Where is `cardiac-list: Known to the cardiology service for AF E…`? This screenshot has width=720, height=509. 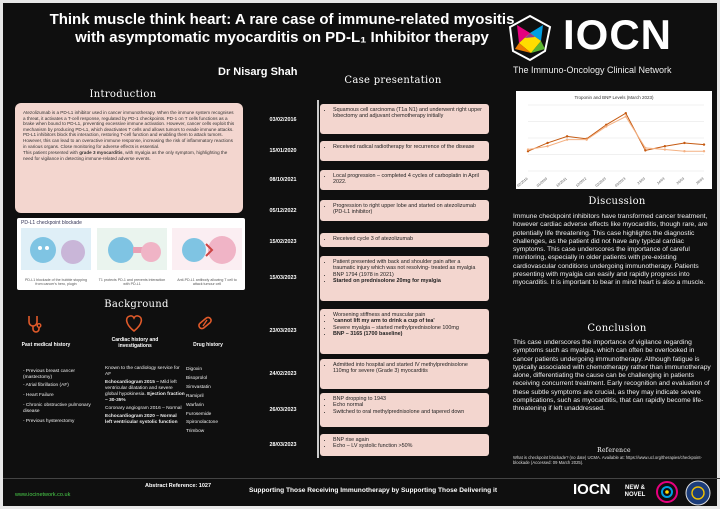
cardiac-list: Known to the cardiology service for AF E… is located at coordinates (145, 396).